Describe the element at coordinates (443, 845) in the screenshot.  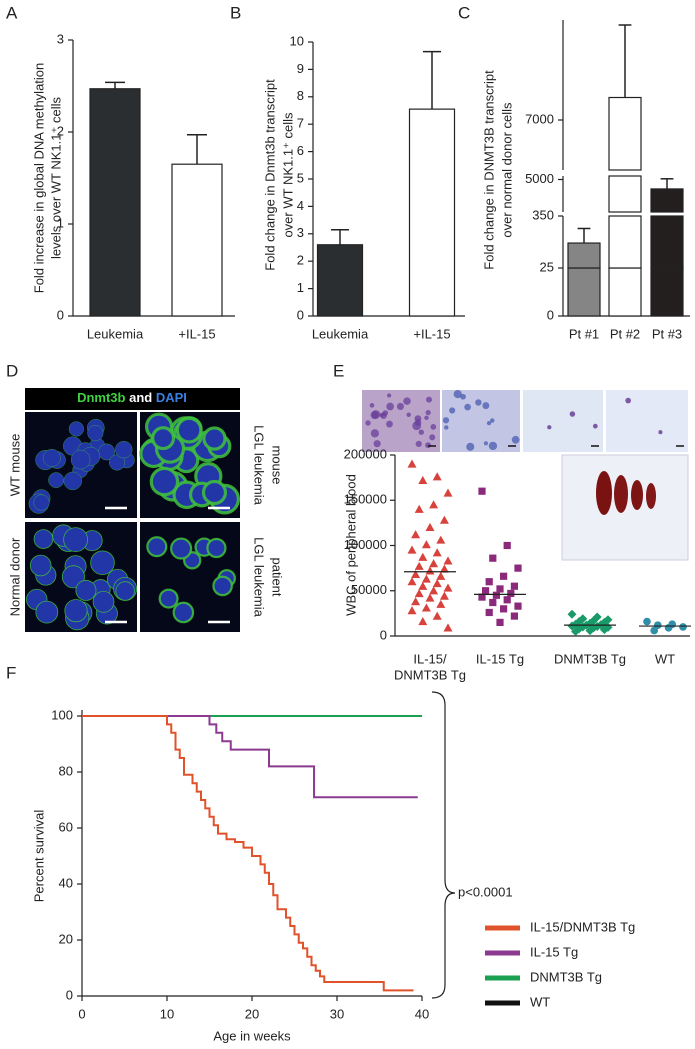
I see `brace` at that location.